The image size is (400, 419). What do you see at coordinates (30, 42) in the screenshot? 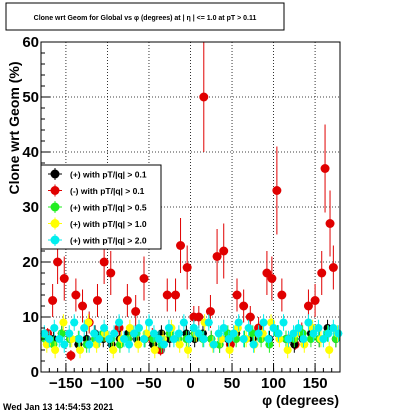
I see `y-tick-label: 60` at bounding box center [30, 42].